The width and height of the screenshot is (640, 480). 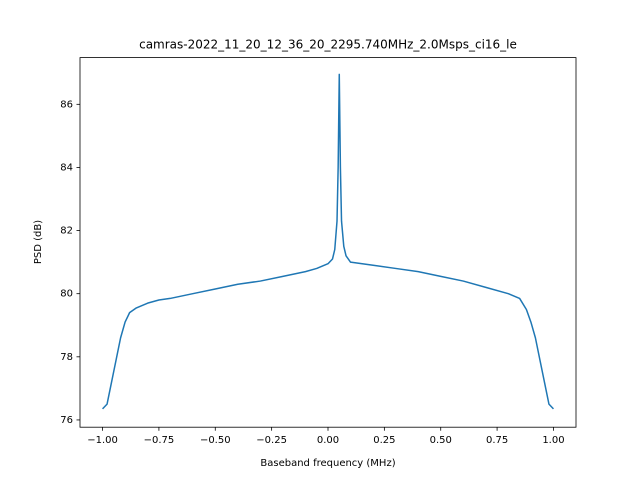 What do you see at coordinates (66, 357) in the screenshot?
I see `y-tick-label: 78` at bounding box center [66, 357].